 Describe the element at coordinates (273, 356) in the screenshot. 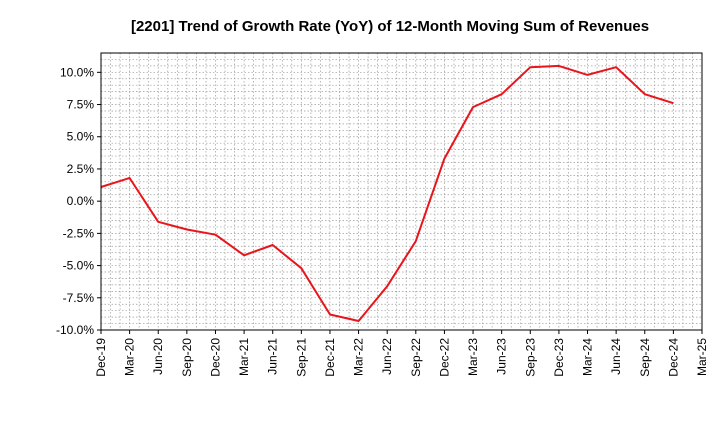

I see `x-tick-label: Jun-21` at that location.